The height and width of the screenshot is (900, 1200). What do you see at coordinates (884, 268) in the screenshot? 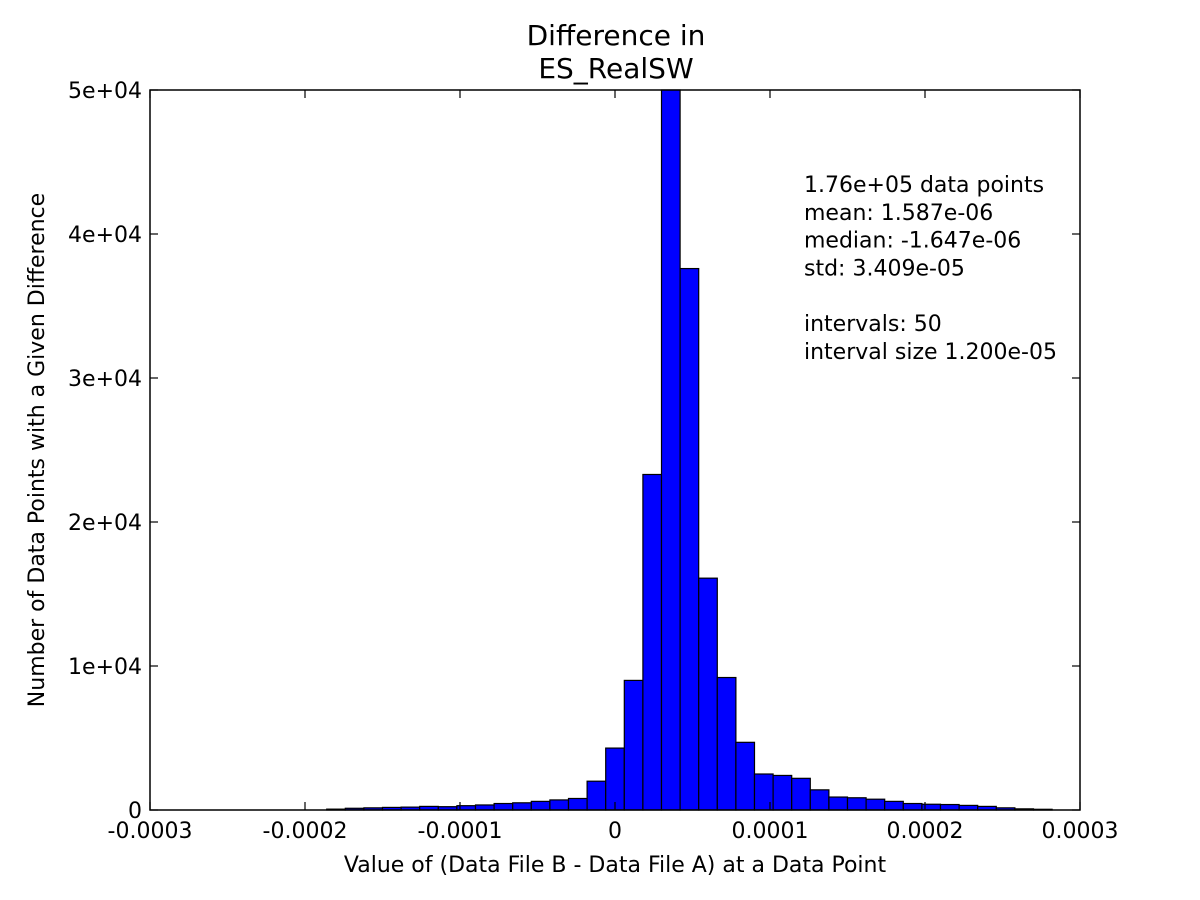
I see `stat-line: std: 3.409e-05` at bounding box center [884, 268].